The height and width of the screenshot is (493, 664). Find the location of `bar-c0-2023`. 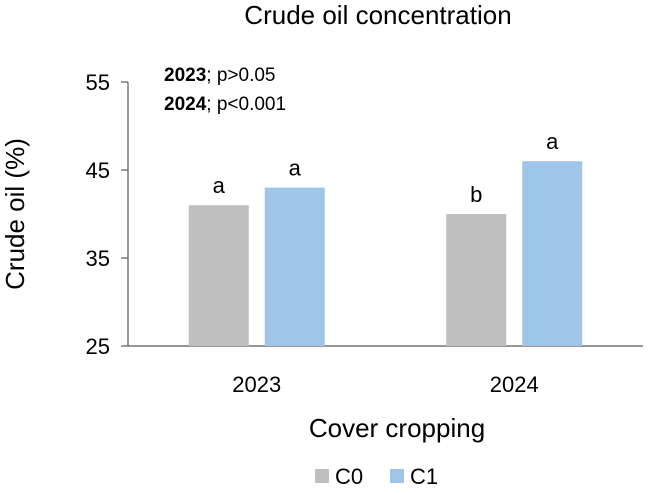

bar-c0-2023 is located at coordinates (218, 275).